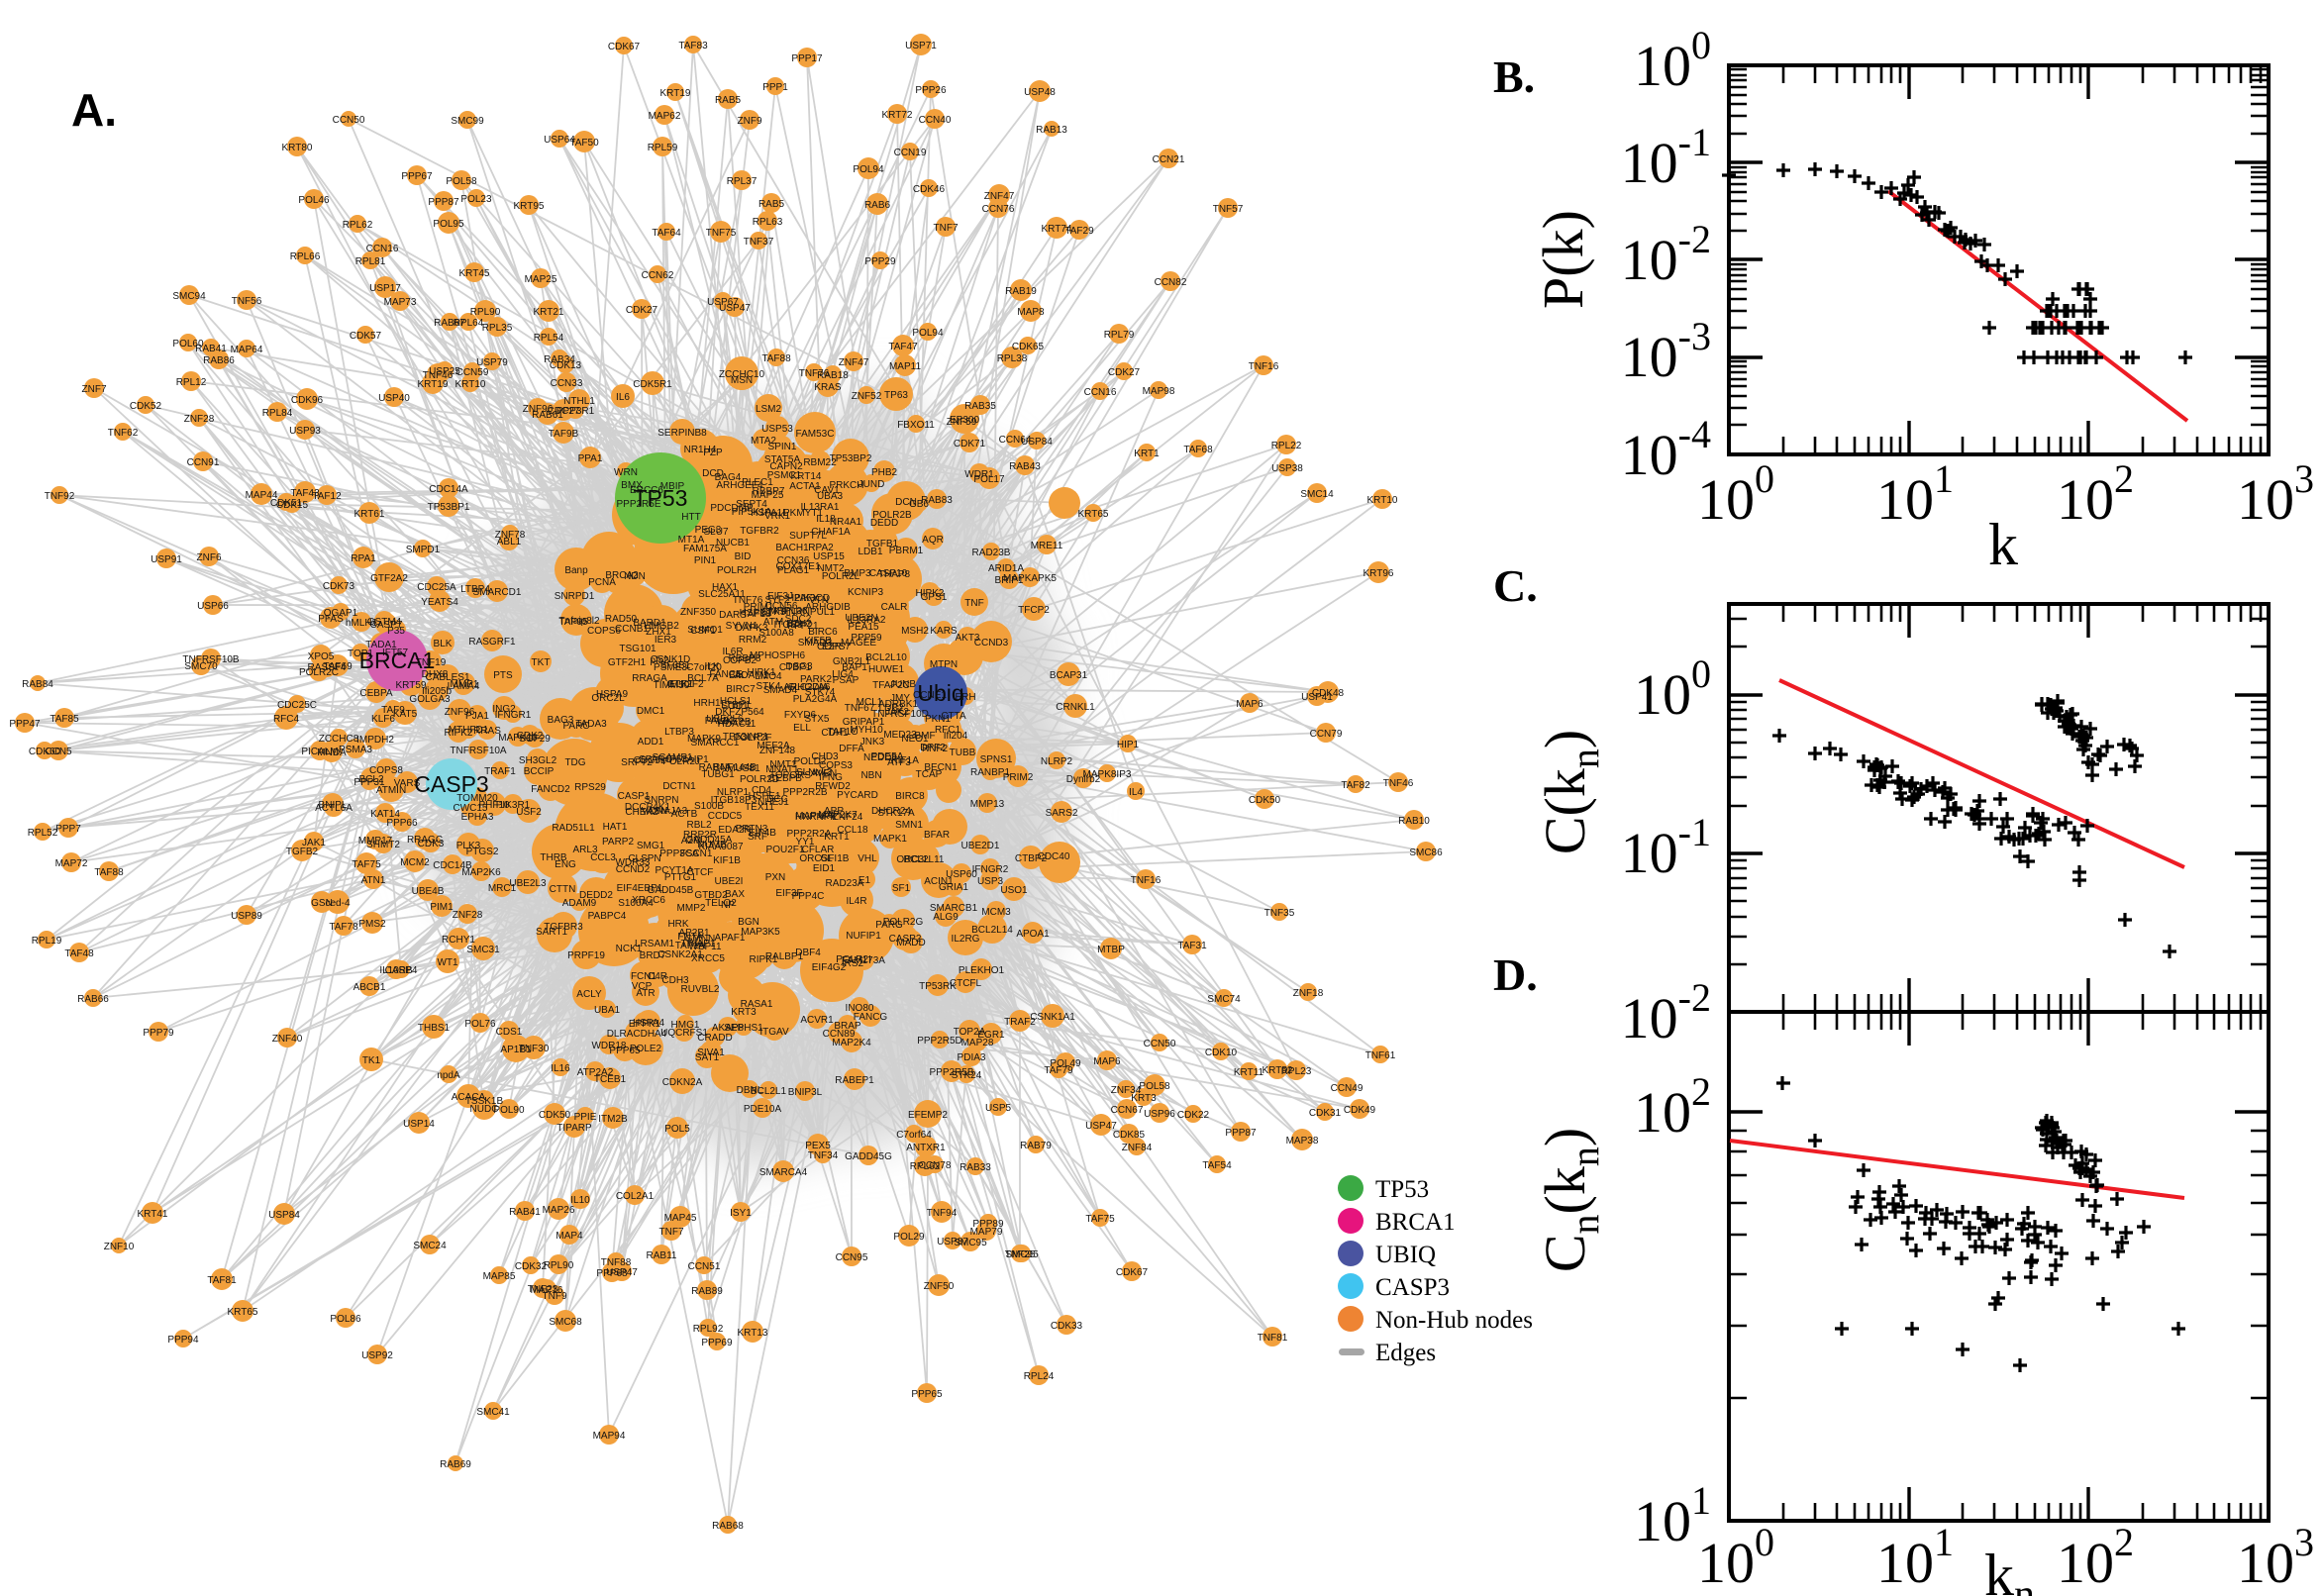 This screenshot has height=1596, width=2323. Describe the element at coordinates (358, 225) in the screenshot. I see `svg-text: RPL62` at that location.